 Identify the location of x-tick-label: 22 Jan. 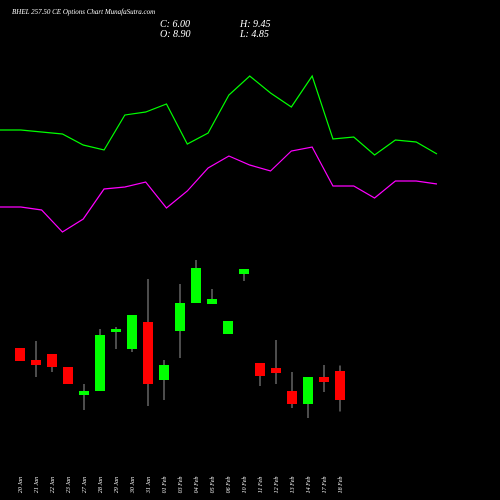
(53, 485).